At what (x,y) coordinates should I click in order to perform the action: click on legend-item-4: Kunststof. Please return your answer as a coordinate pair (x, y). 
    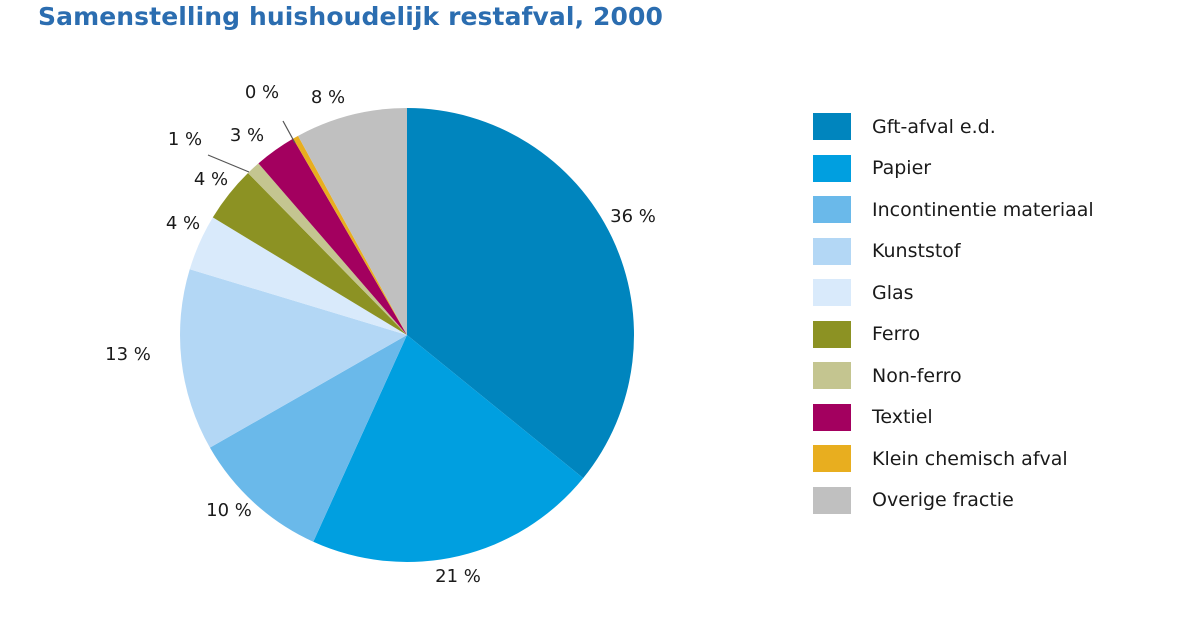
    Looking at the image, I should click on (953, 252).